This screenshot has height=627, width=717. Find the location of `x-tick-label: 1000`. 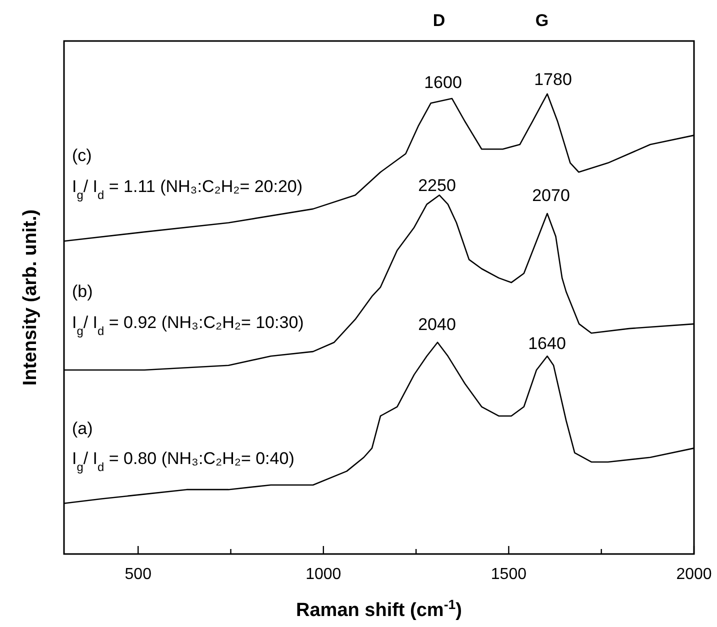

x-tick-label: 1000 is located at coordinates (324, 574).